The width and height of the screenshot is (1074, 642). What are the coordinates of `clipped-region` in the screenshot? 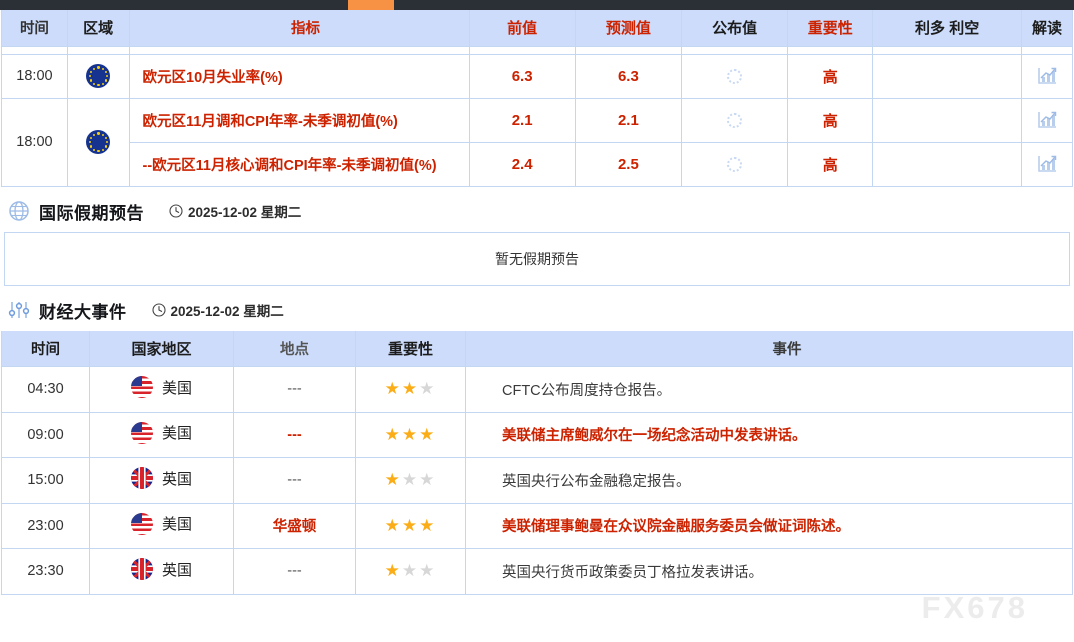 It's located at (98, 50).